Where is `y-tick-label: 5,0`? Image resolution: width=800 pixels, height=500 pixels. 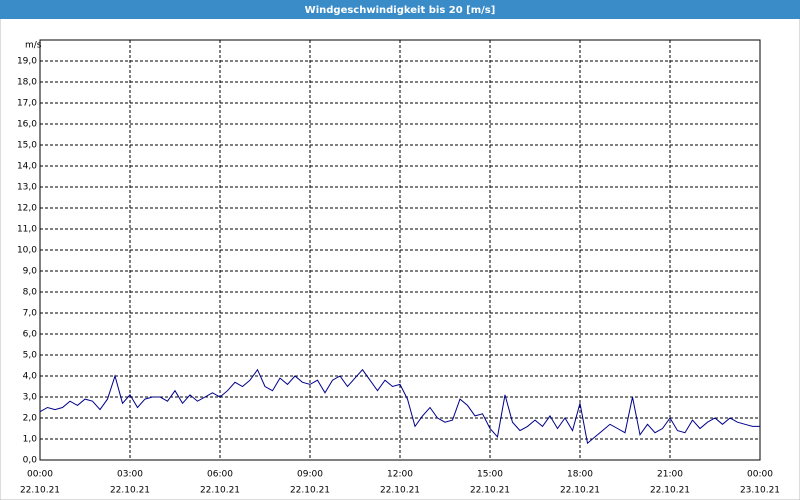
y-tick-label: 5,0 is located at coordinates (30, 356).